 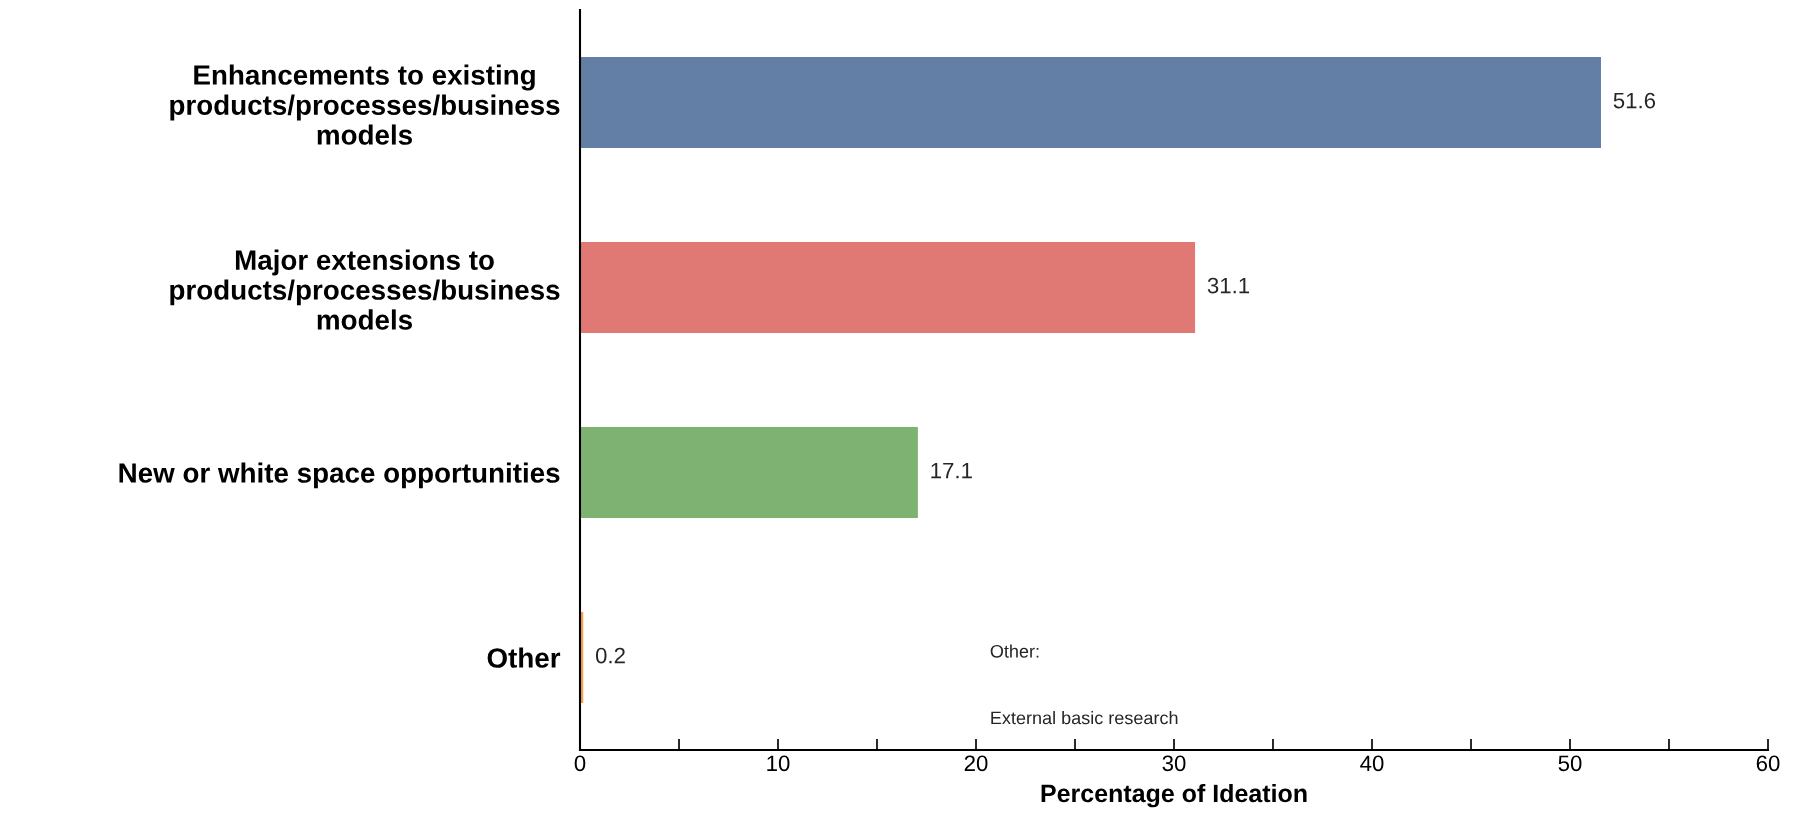 I want to click on y-tick-label: Other, so click(x=524, y=657).